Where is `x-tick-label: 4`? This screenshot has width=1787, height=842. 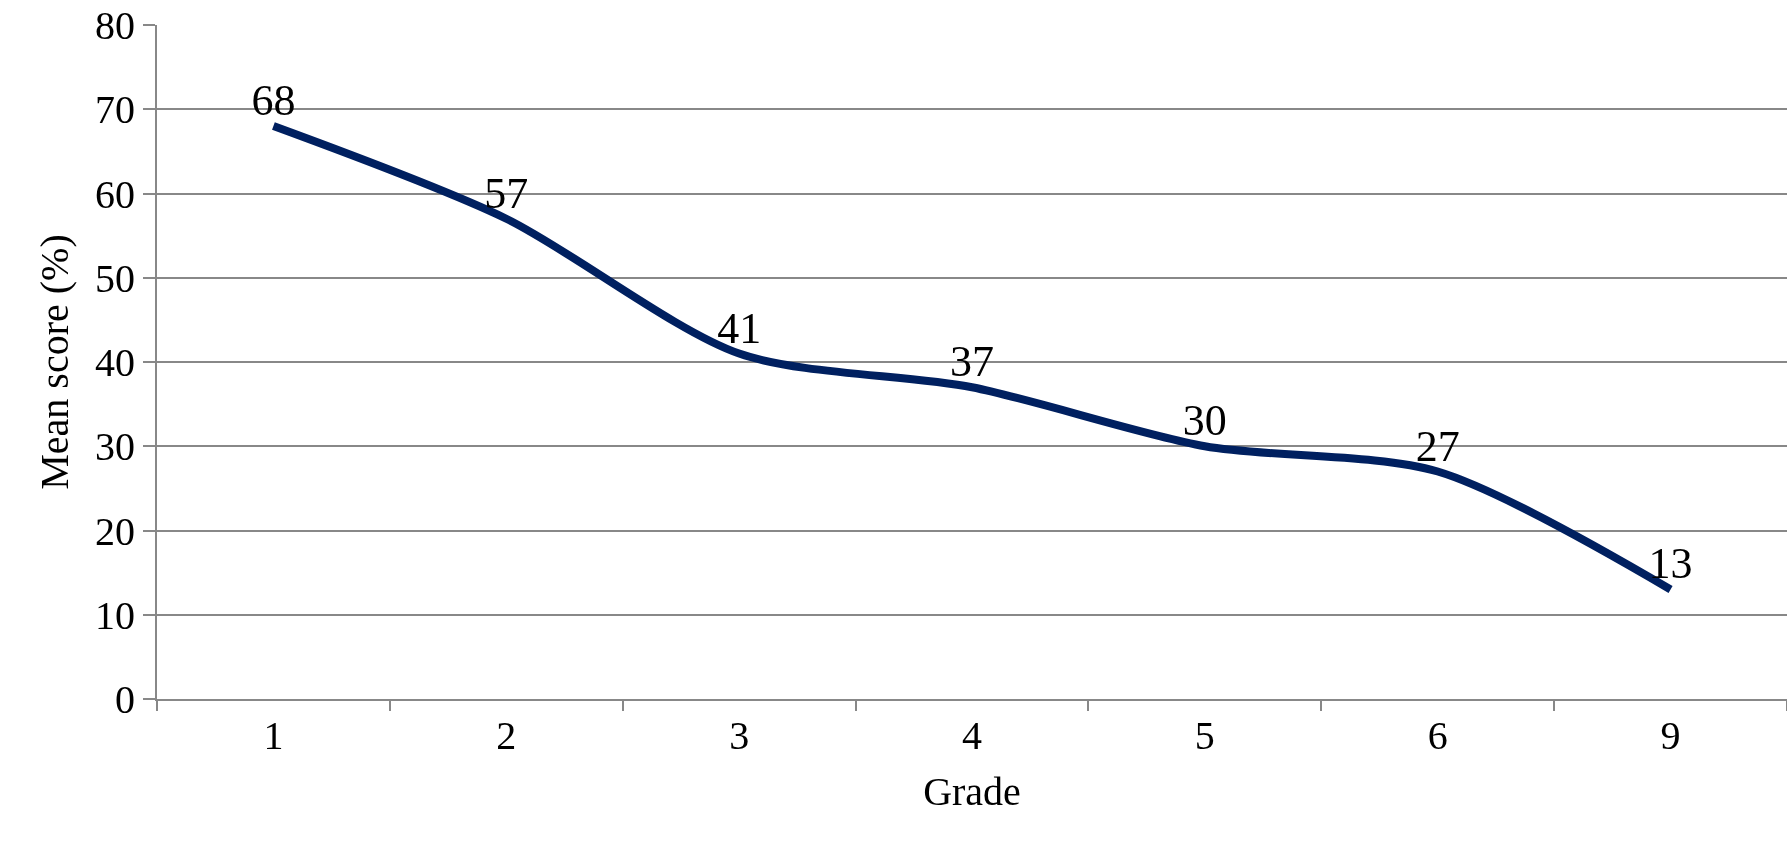
x-tick-label: 4 is located at coordinates (972, 735).